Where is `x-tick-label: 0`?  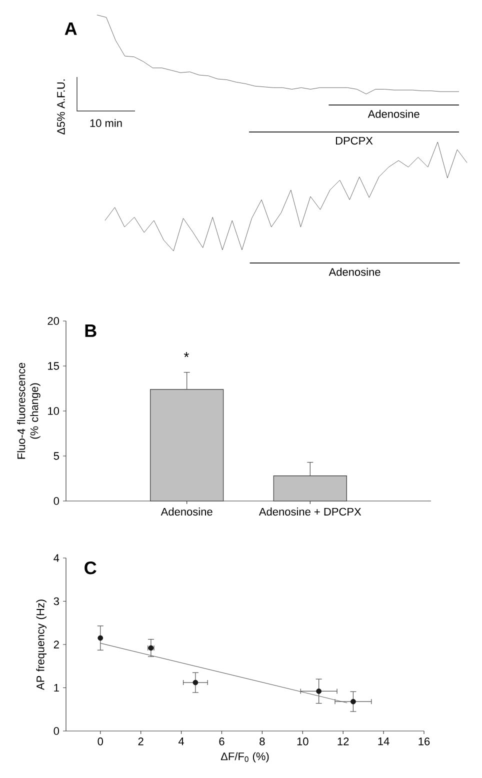 x-tick-label: 0 is located at coordinates (101, 742).